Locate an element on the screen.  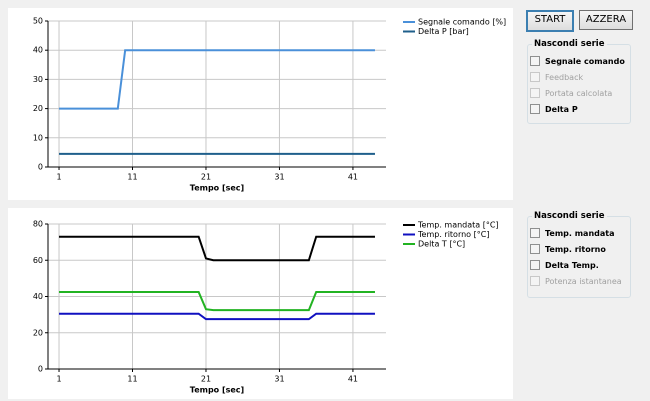
y-tick-label: 60 is located at coordinates (38, 260).